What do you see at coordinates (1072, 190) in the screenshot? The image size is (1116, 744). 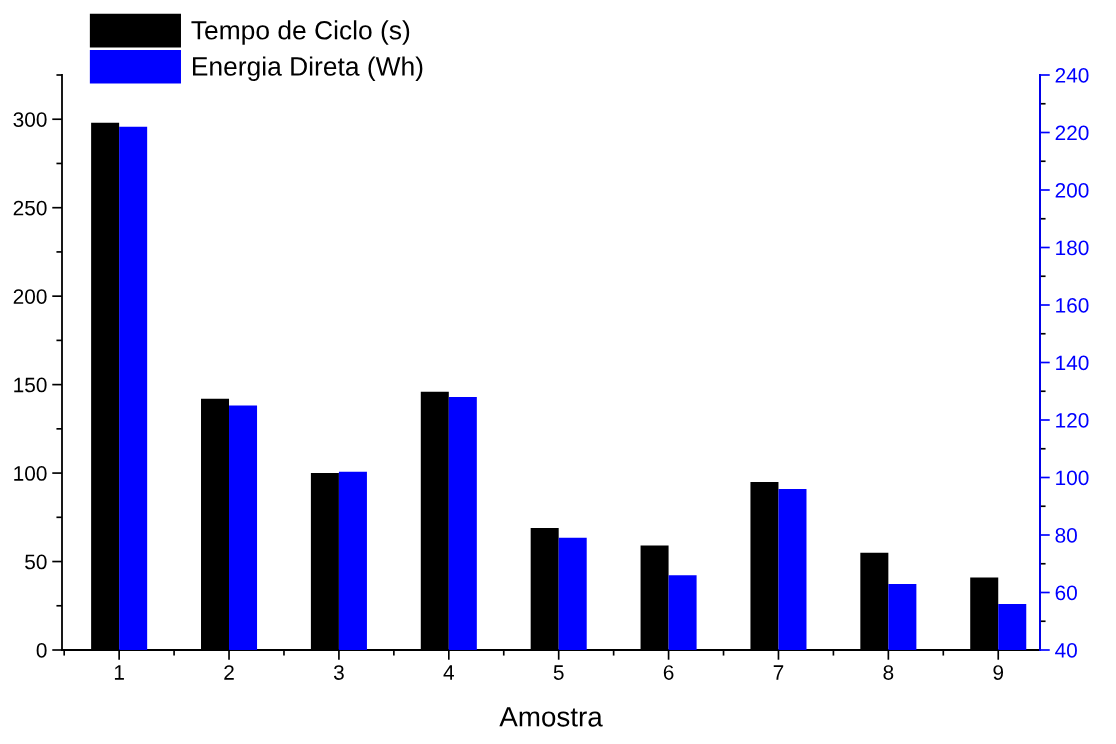 I see `y2-tick-label: 200` at bounding box center [1072, 190].